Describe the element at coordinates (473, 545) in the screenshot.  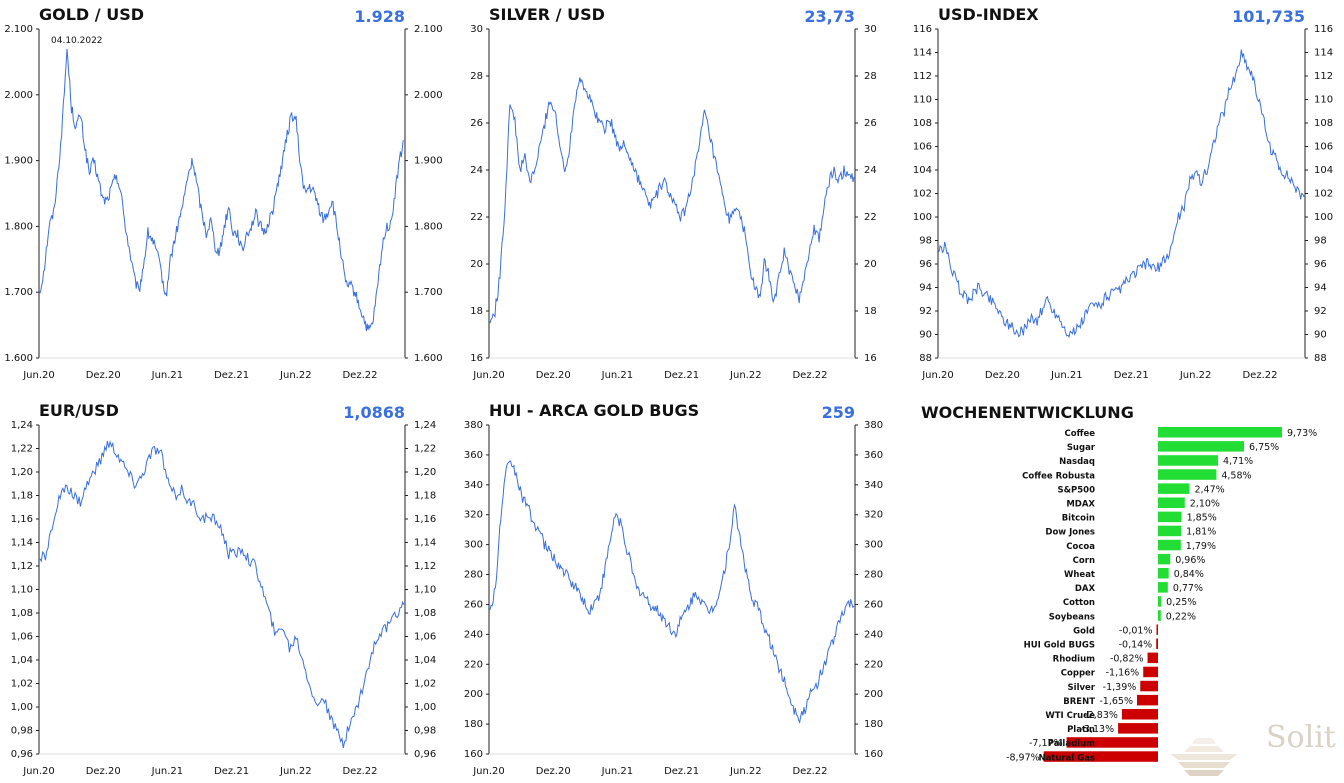
I see `hui-ytick-label: 300` at that location.